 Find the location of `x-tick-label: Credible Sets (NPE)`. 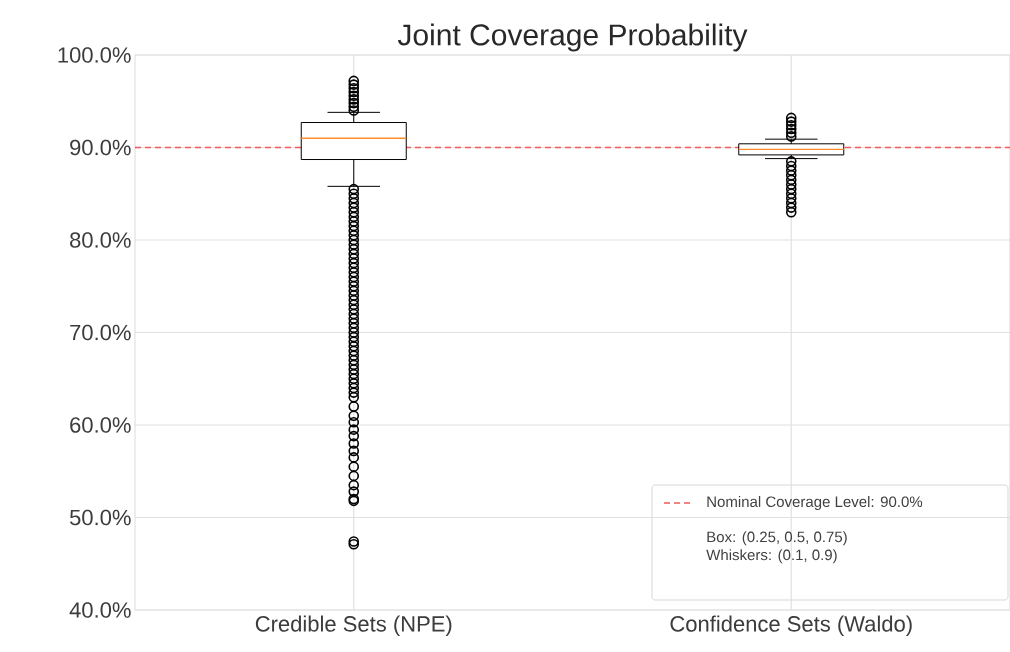

x-tick-label: Credible Sets (NPE) is located at coordinates (353, 626).